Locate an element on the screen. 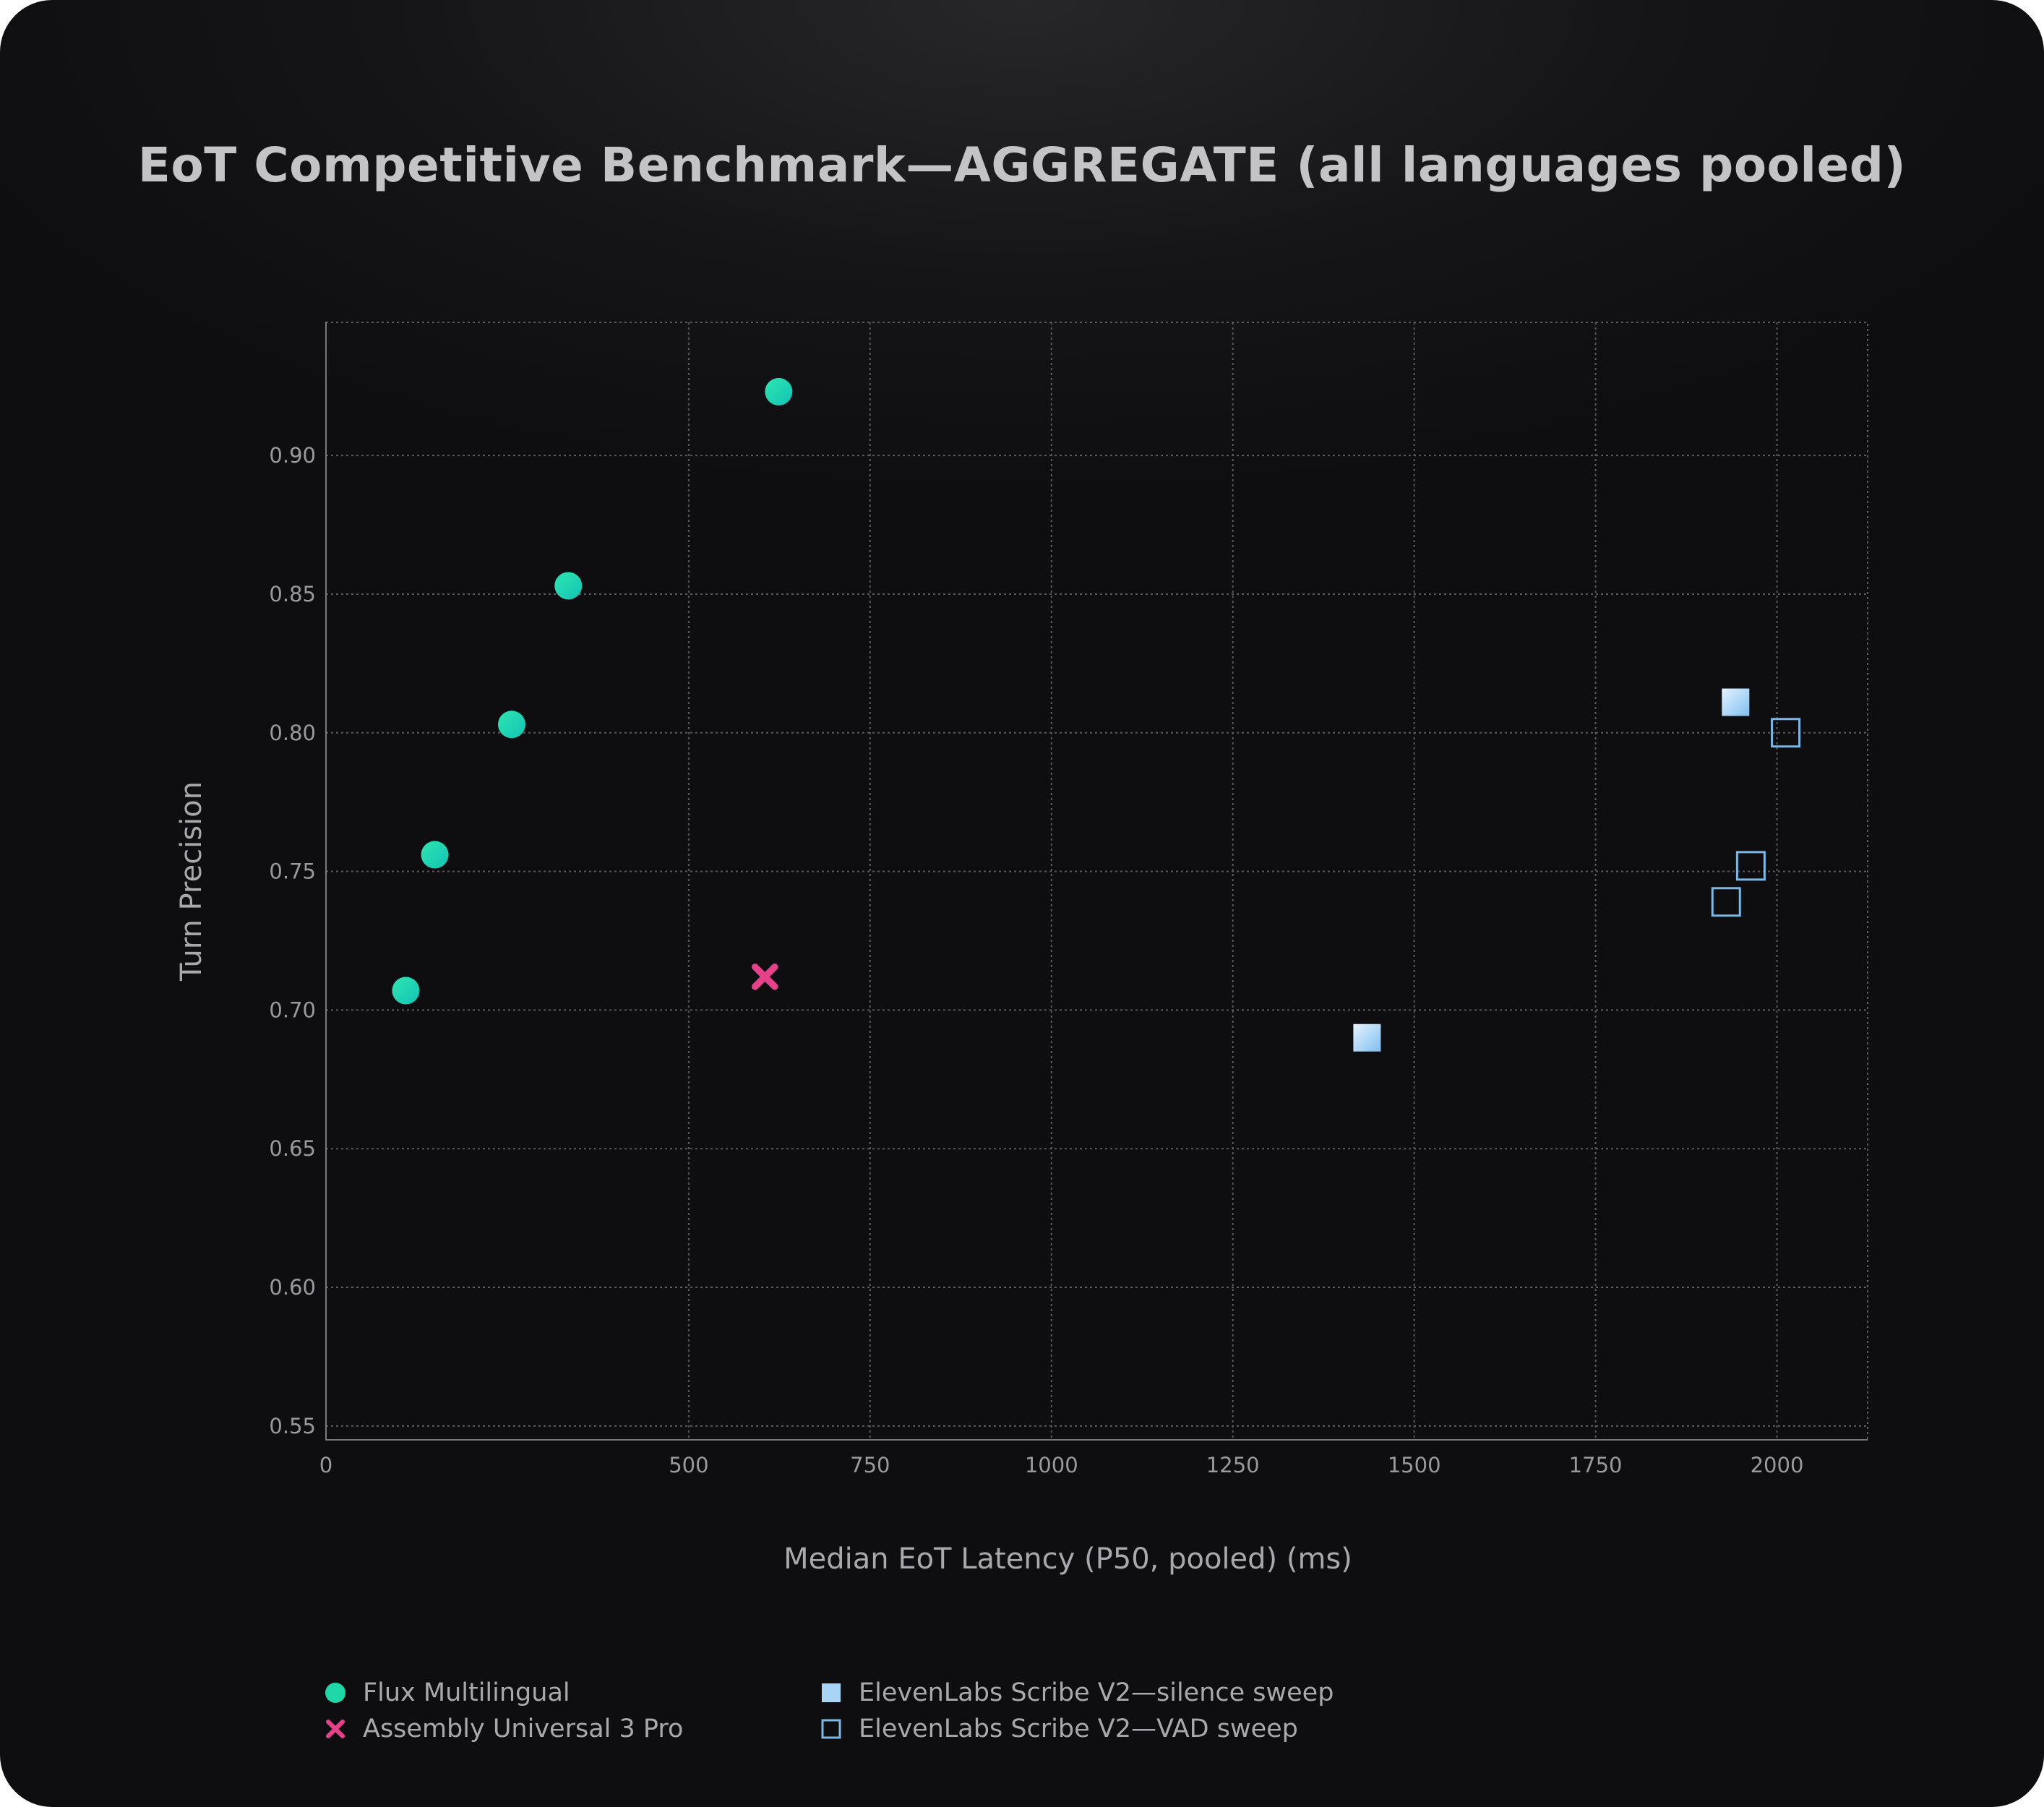 The image size is (2044, 1807). y-tick-label: 0.90 is located at coordinates (292, 455).